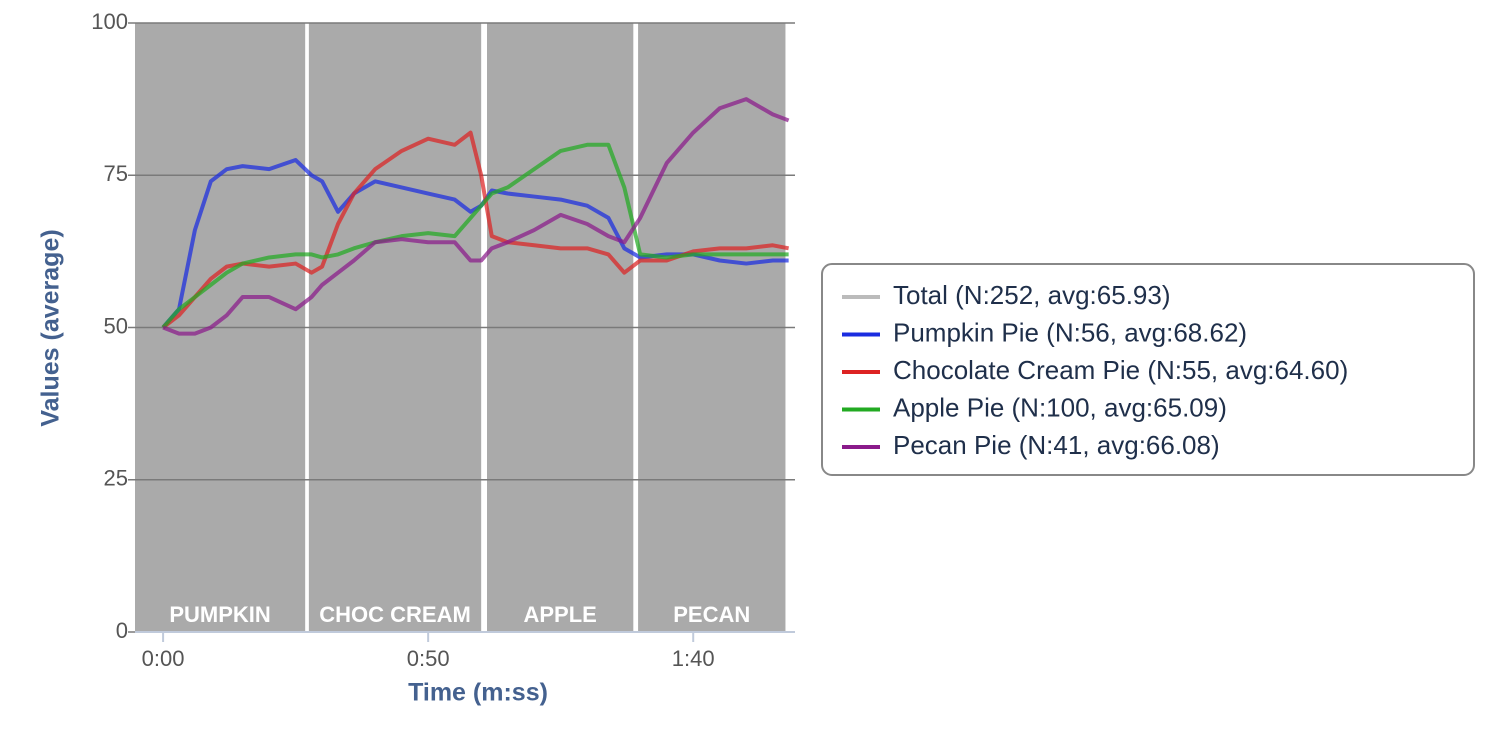 This screenshot has width=1501, height=751. I want to click on region-label: PUMPKIN, so click(219, 614).